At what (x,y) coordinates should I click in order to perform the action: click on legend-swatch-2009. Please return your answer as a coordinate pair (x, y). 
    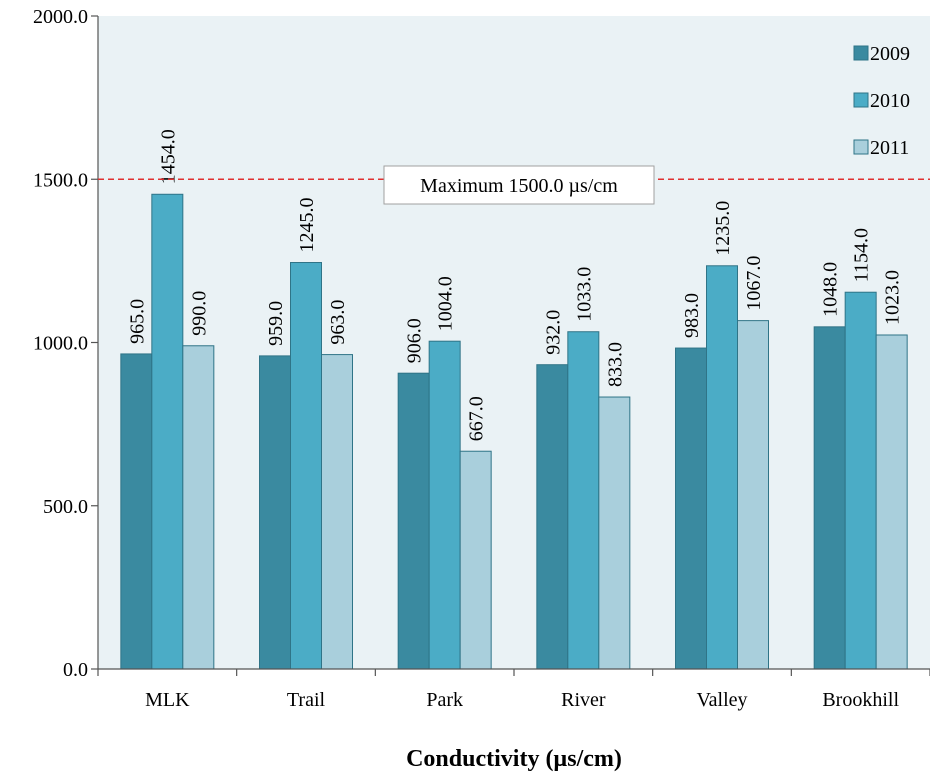
    Looking at the image, I should click on (861, 53).